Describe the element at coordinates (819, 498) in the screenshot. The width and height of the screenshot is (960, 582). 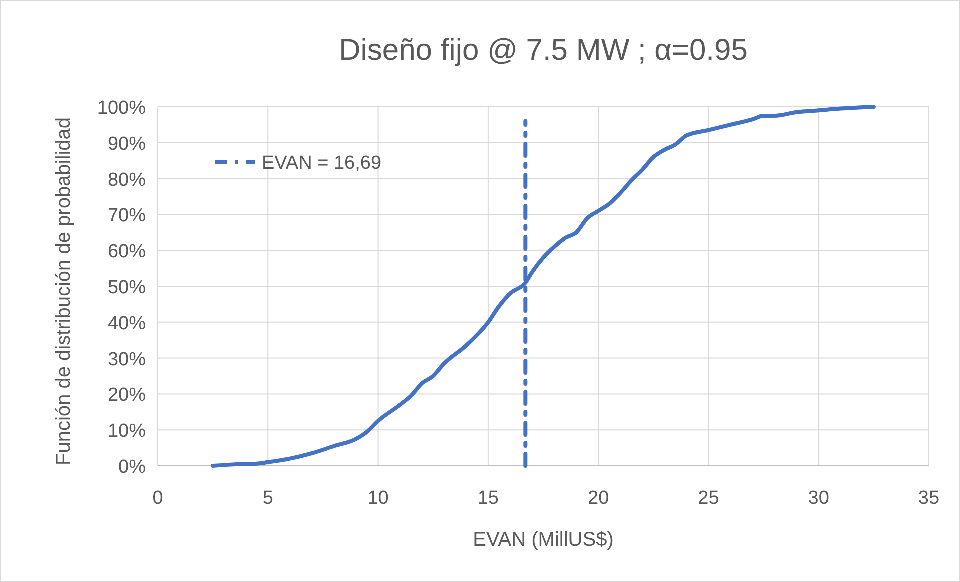
I see `x-tick-label: 30` at that location.